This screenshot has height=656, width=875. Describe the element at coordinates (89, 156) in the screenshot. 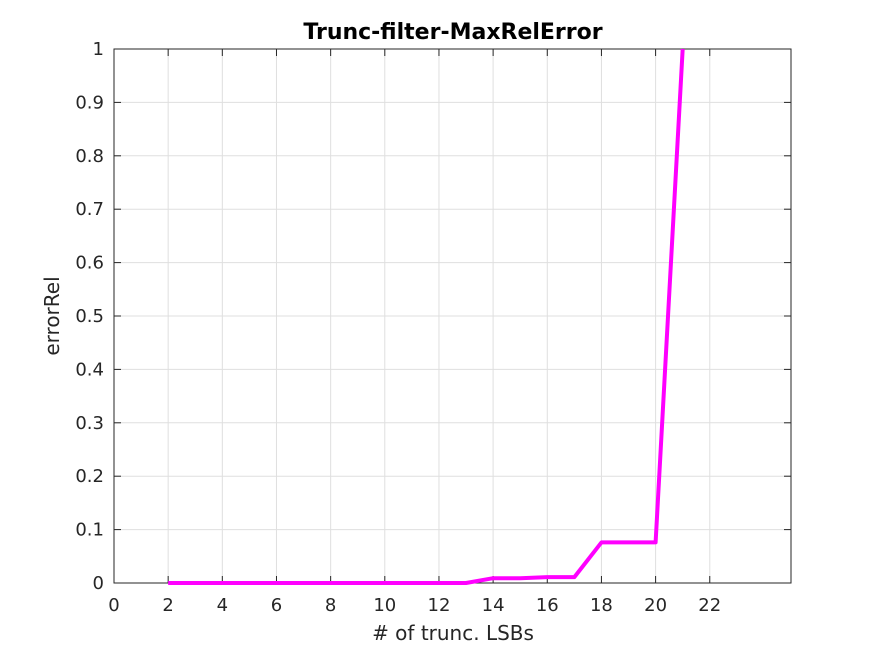

I see `y-tick-label: 0.8` at that location.